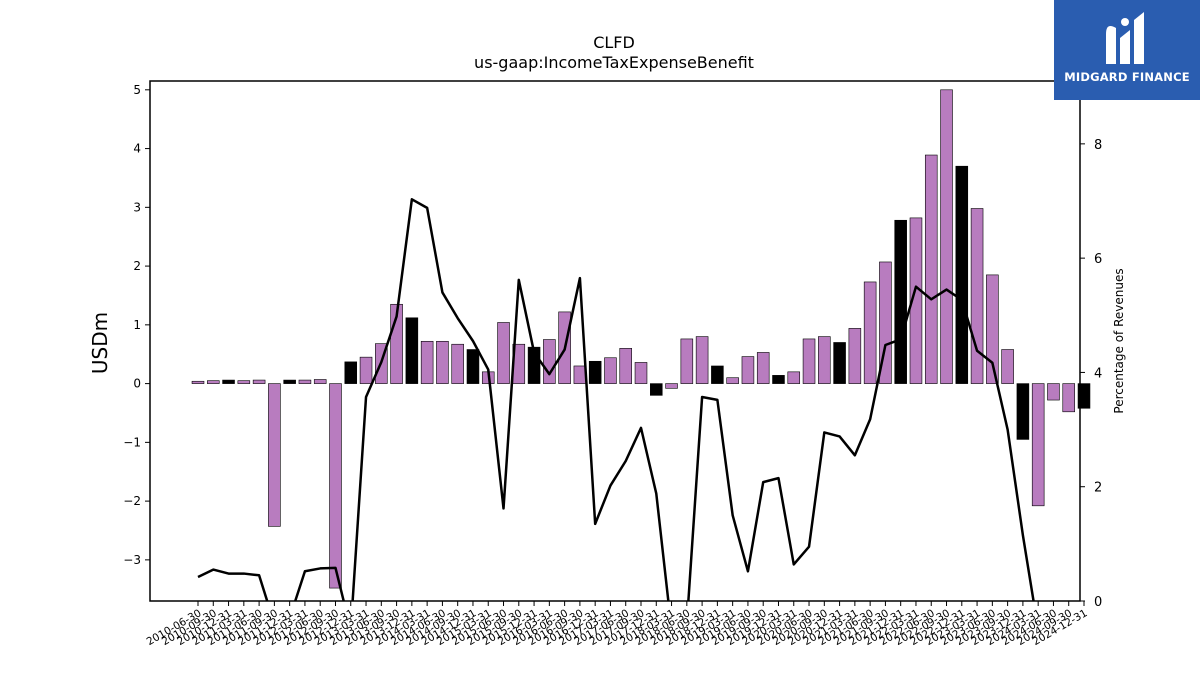 Image resolution: width=1200 pixels, height=675 pixels. Describe the element at coordinates (137, 384) in the screenshot. I see `y-tick-label: 0` at that location.